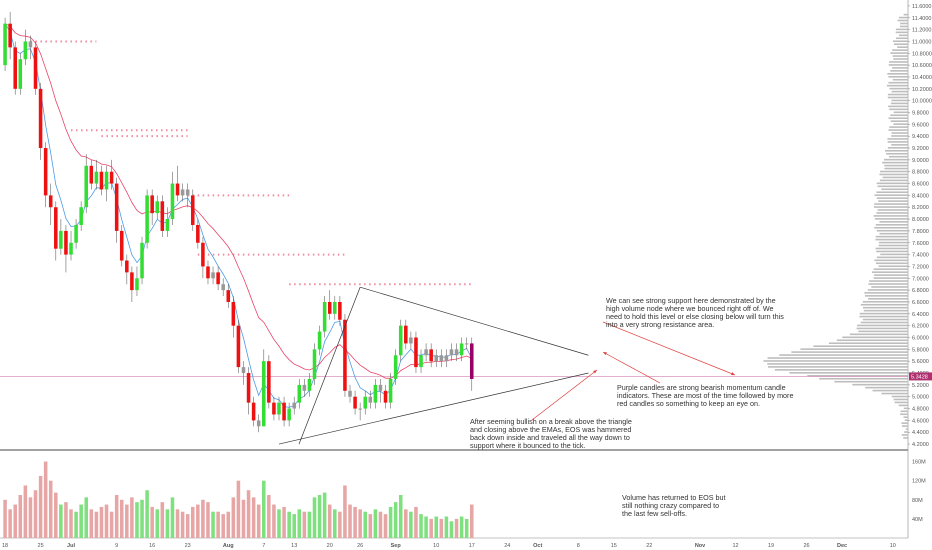 Image resolution: width=932 pixels, height=550 pixels. Describe the element at coordinates (919, 377) in the screenshot. I see `last-price-label: 5.3428` at that location.